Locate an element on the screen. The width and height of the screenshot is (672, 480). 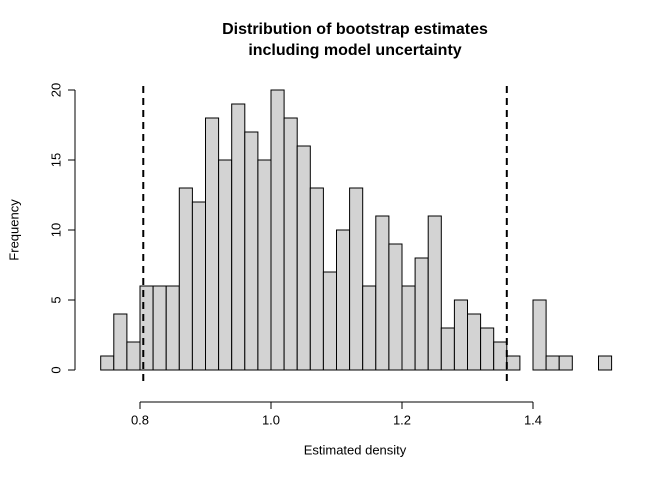
y-tick-label: 20 is located at coordinates (55, 90).